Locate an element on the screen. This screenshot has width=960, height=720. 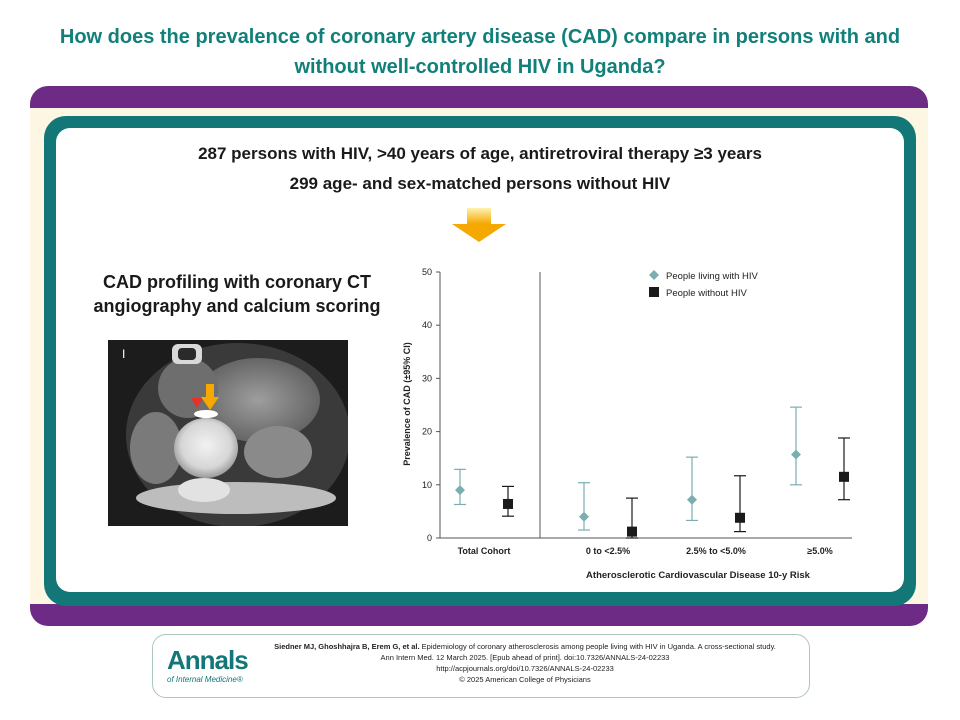
y-tick-label: 20 is located at coordinates (427, 432).